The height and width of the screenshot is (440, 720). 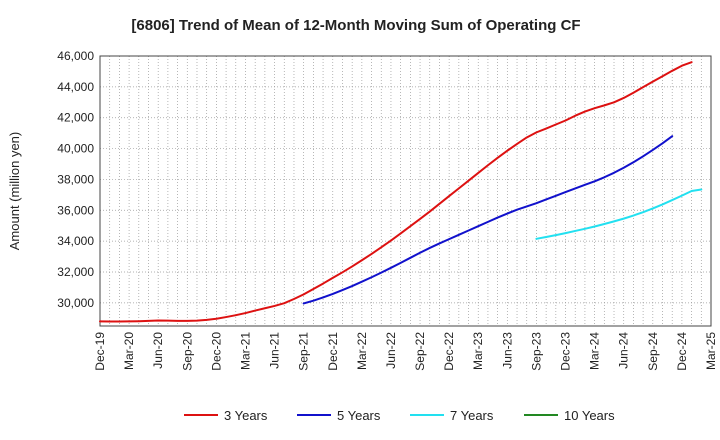 What do you see at coordinates (216, 351) in the screenshot?
I see `x-tick-label: Dec-20` at bounding box center [216, 351].